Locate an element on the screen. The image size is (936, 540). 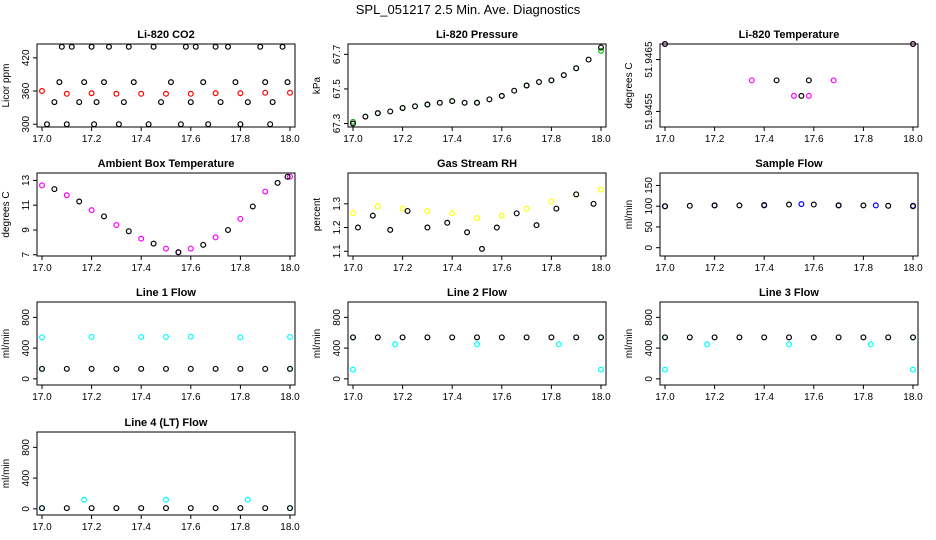
panel-title: Line 2 Flow is located at coordinates (477, 293).